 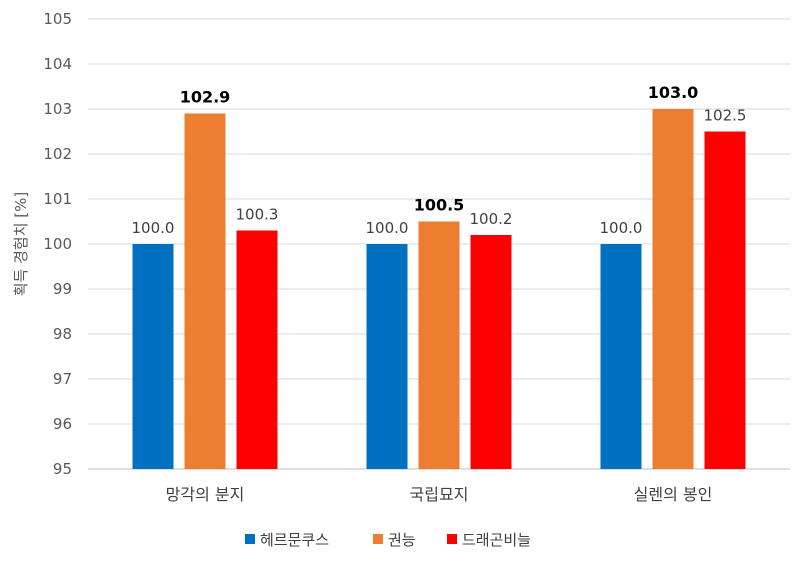 What do you see at coordinates (205, 97) in the screenshot?
I see `data-label: 102.9` at bounding box center [205, 97].